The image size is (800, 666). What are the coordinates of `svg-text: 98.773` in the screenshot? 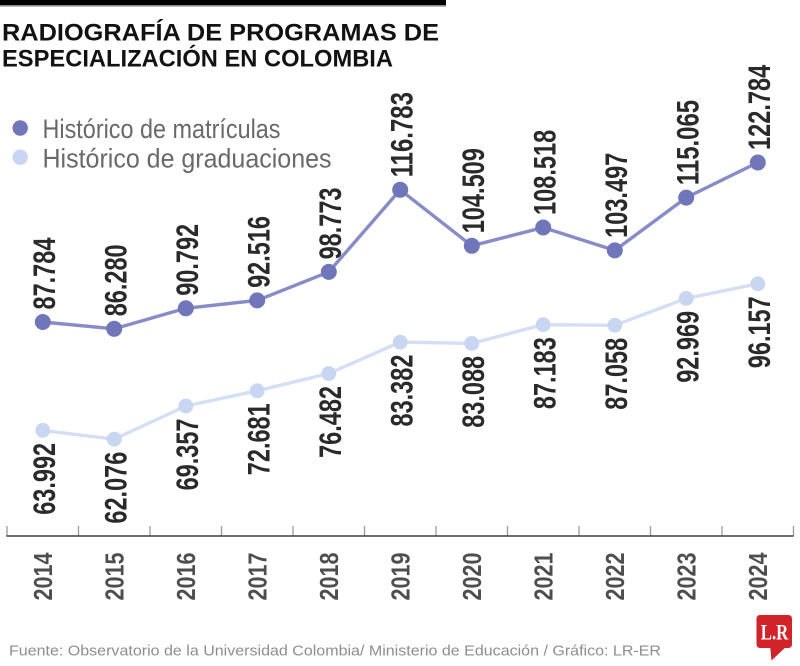 It's located at (330, 224).